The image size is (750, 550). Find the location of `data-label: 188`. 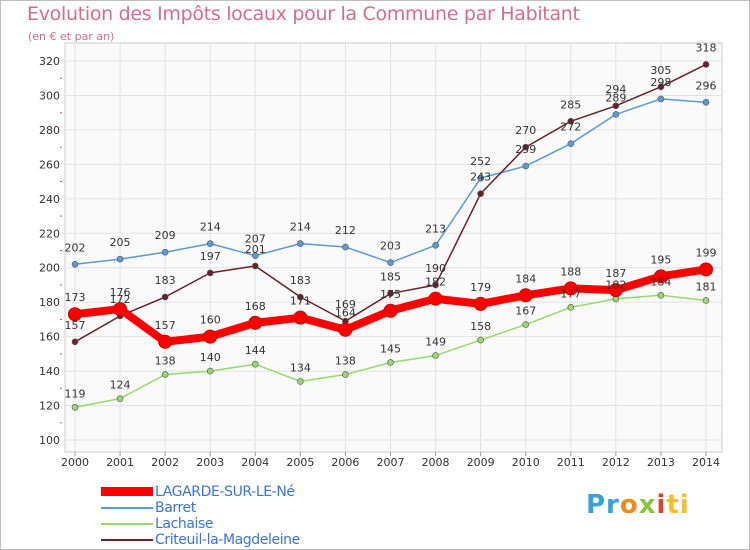

data-label: 188 is located at coordinates (570, 271).